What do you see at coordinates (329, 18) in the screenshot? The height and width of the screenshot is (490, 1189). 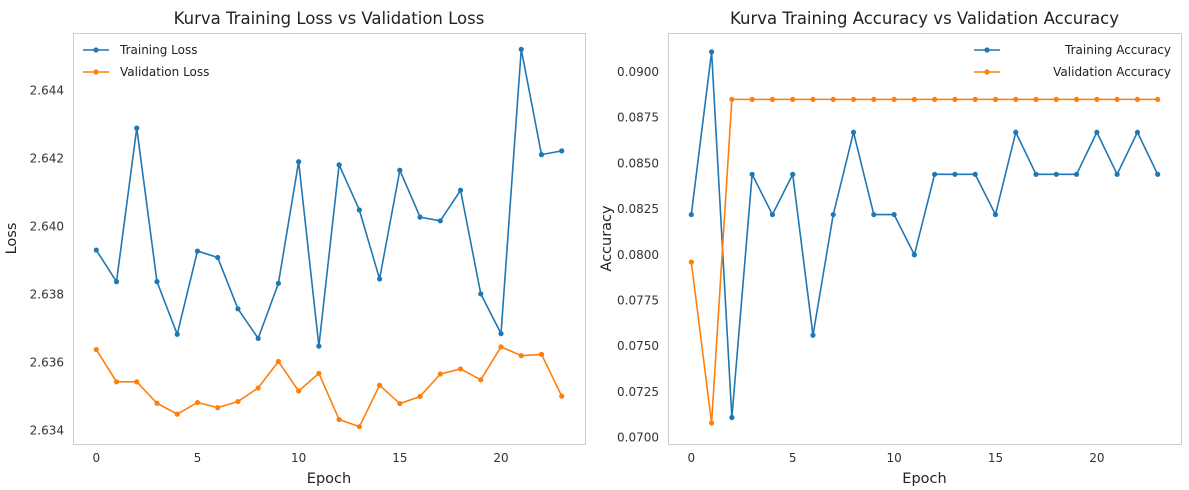 I see `chart-title: Kurva Training Loss vs Validation Loss` at bounding box center [329, 18].